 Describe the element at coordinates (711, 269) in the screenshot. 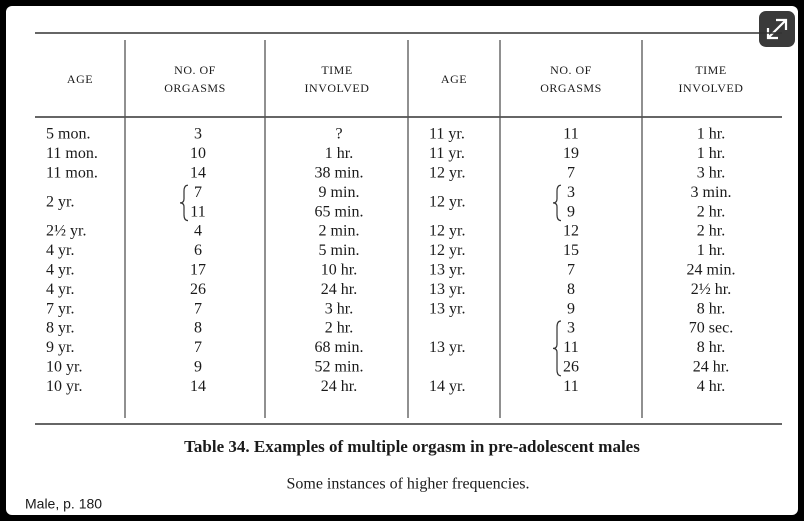

I see `time-cell: 24 min.` at that location.